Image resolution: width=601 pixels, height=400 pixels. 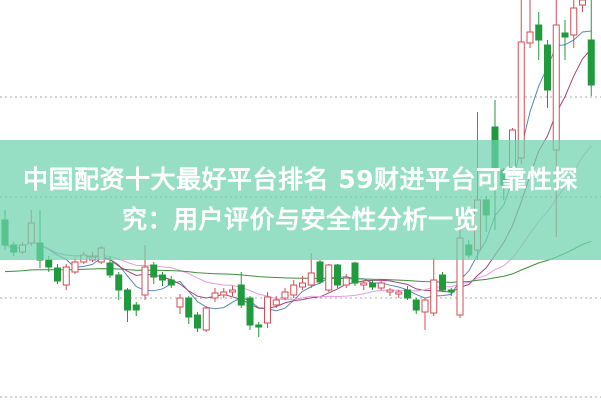 What do you see at coordinates (298, 261) in the screenshot?
I see `ma60-line` at bounding box center [298, 261].